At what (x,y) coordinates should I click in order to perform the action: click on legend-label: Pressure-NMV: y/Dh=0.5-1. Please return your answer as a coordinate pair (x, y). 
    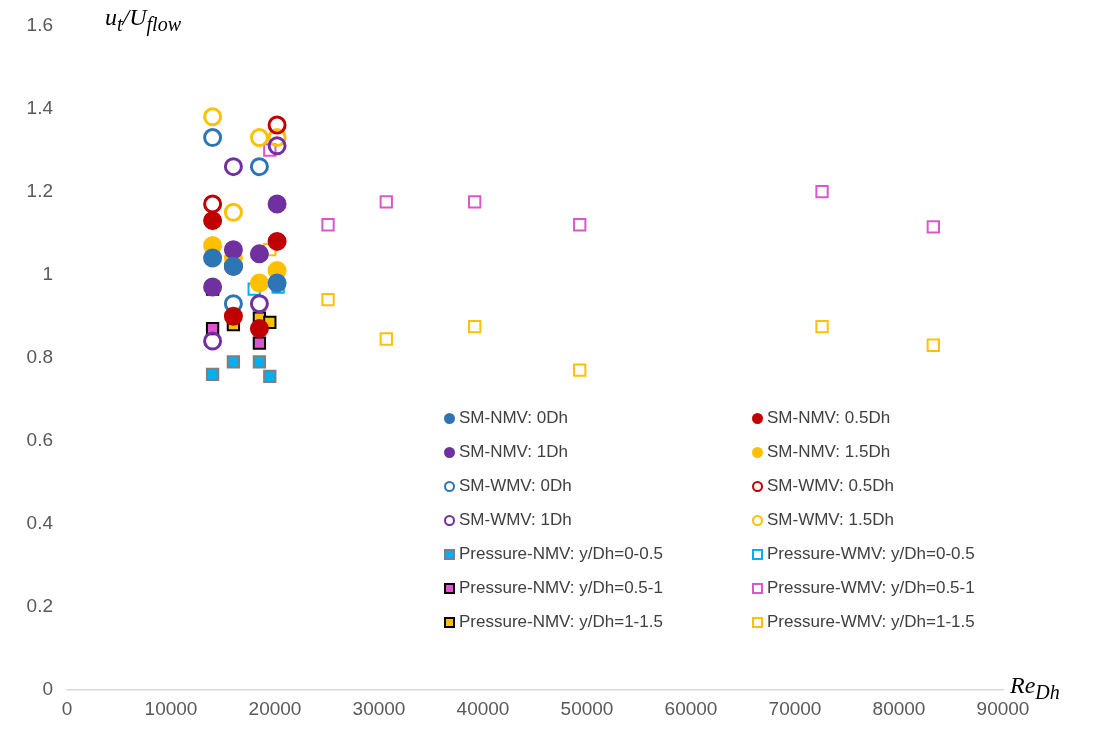
    Looking at the image, I should click on (561, 588).